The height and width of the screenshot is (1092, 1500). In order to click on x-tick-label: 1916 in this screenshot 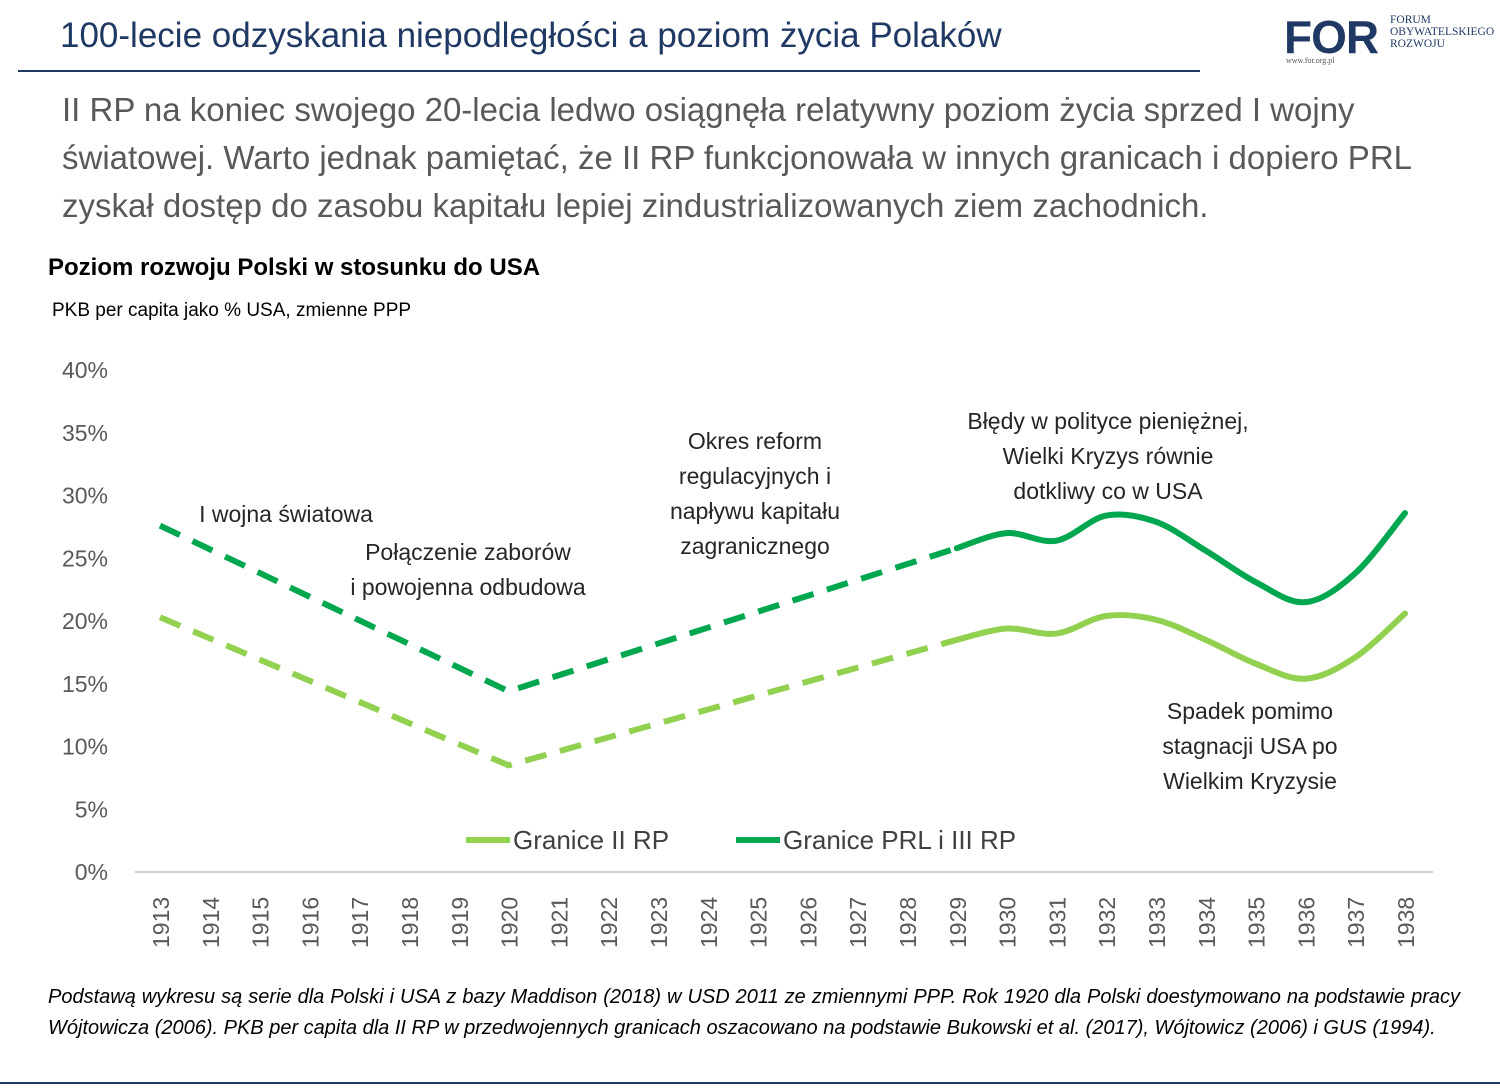, I will do `click(310, 922)`.